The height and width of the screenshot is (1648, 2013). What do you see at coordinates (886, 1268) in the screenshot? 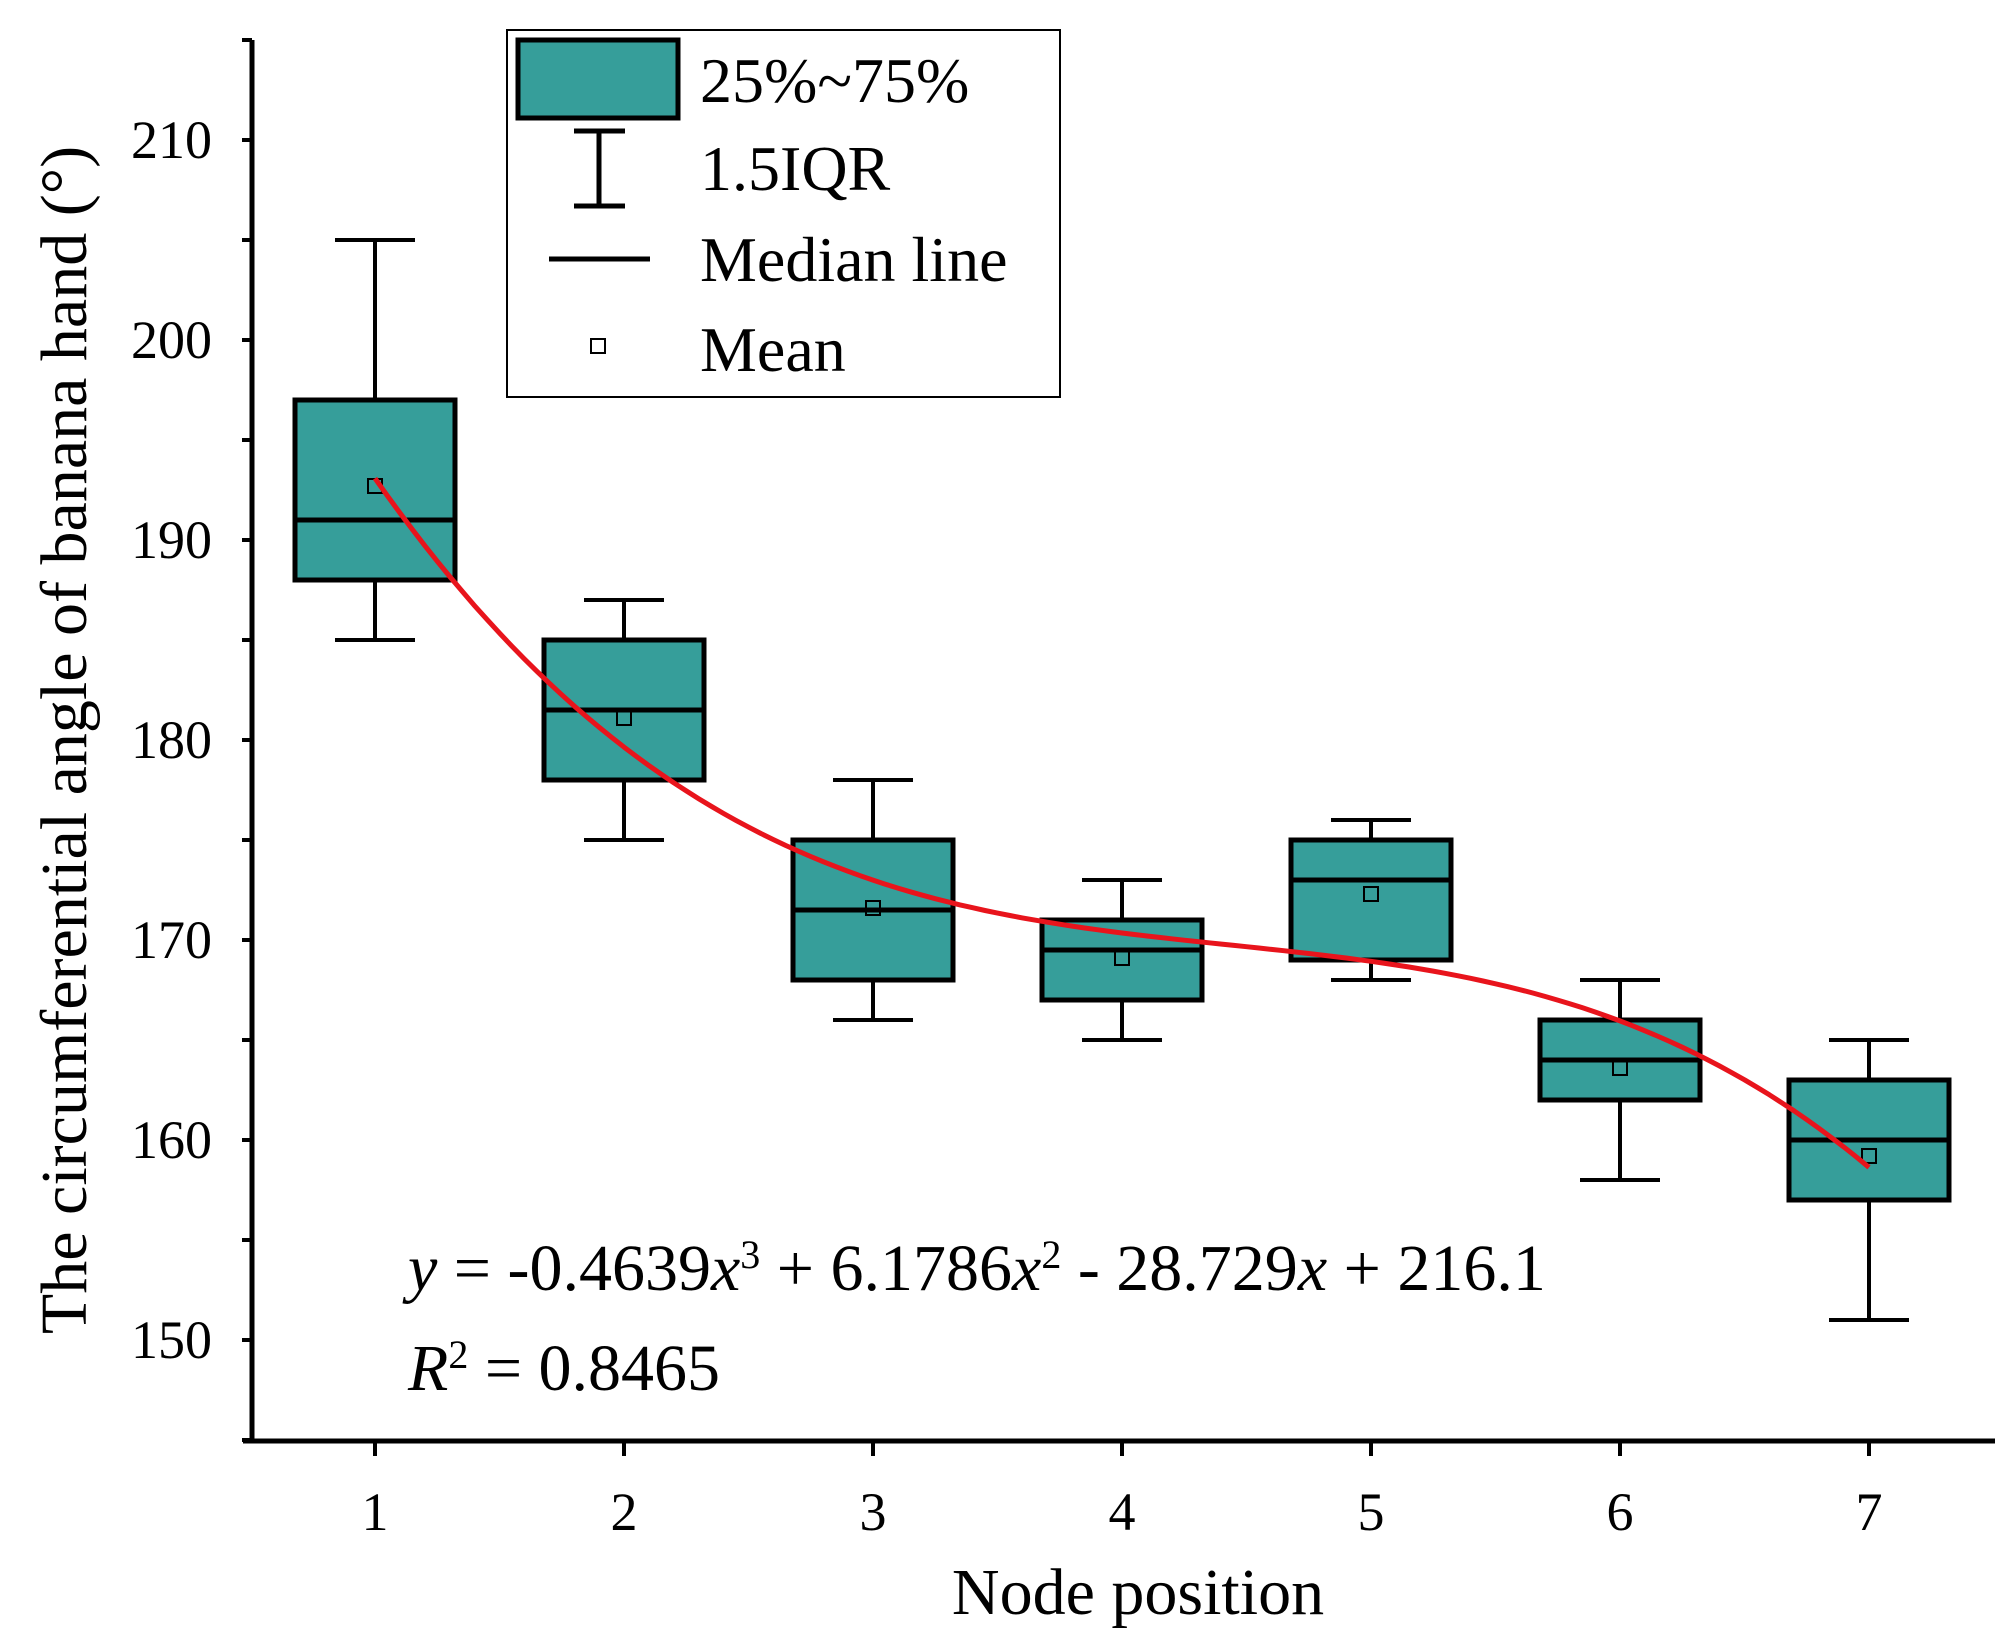
I see `eq-part-2: + 6.1786` at bounding box center [886, 1268].